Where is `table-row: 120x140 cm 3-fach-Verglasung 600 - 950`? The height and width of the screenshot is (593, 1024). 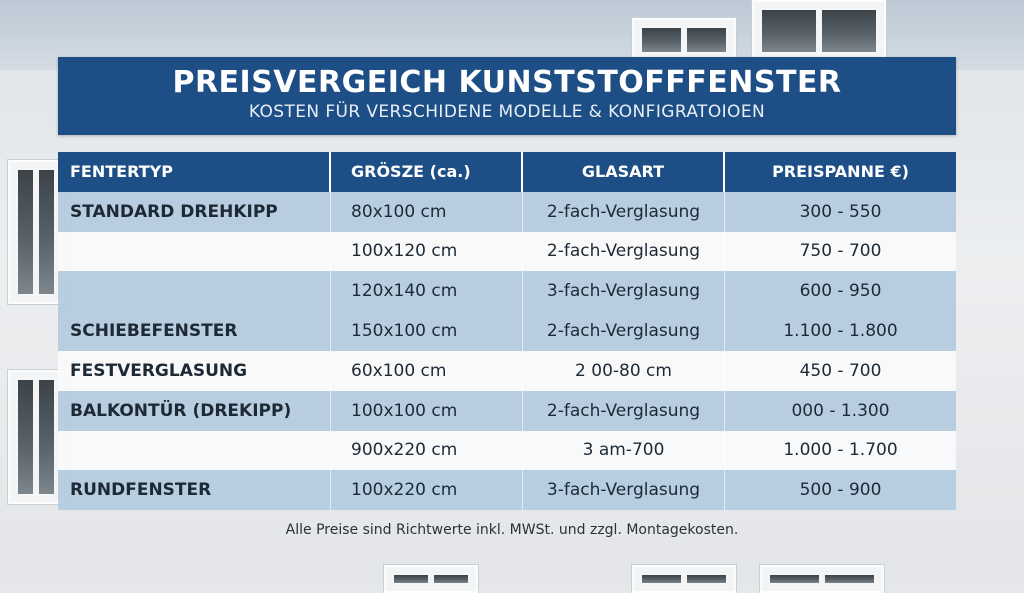
table-row: 120x140 cm 3-fach-Verglasung 600 - 950 is located at coordinates (507, 291).